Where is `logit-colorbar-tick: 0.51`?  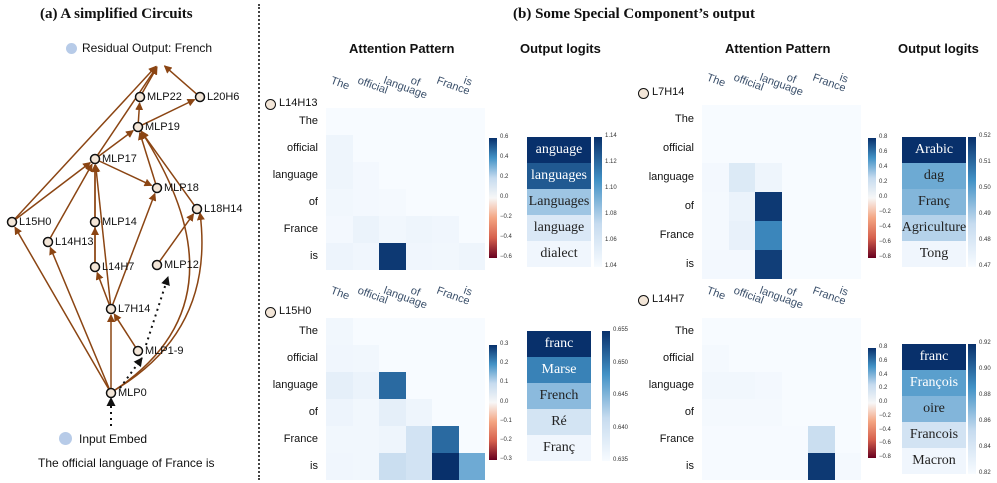
logit-colorbar-tick: 0.51 is located at coordinates (985, 162).